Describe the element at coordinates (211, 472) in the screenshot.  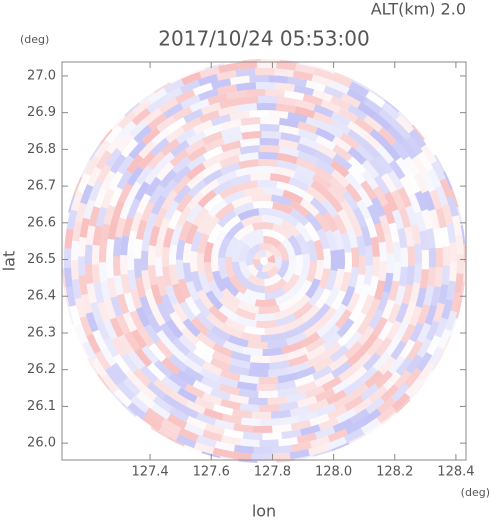
I see `x-tick-label: 127.6` at that location.